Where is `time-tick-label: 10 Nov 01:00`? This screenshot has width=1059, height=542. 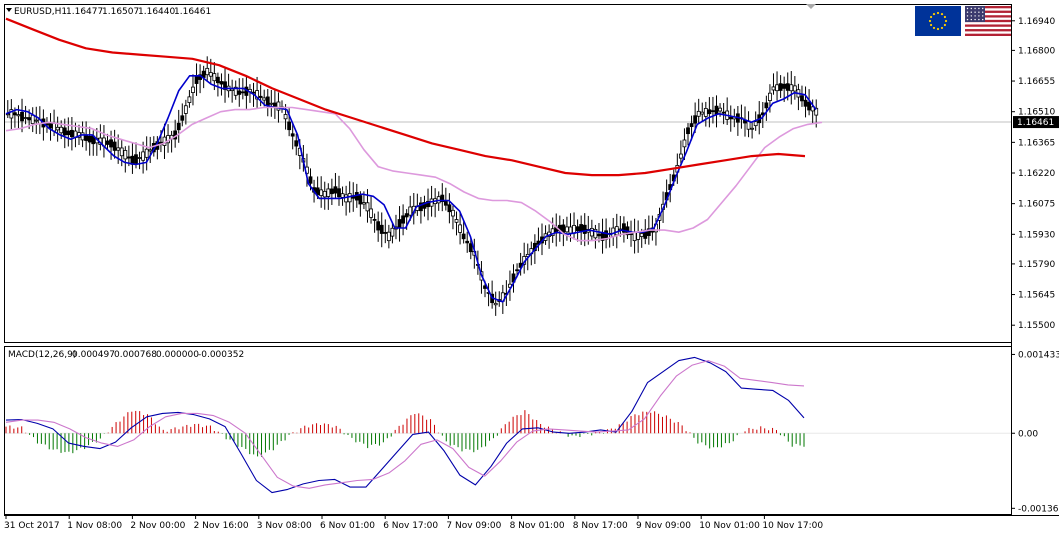 time-tick-label: 10 Nov 01:00 is located at coordinates (729, 526).